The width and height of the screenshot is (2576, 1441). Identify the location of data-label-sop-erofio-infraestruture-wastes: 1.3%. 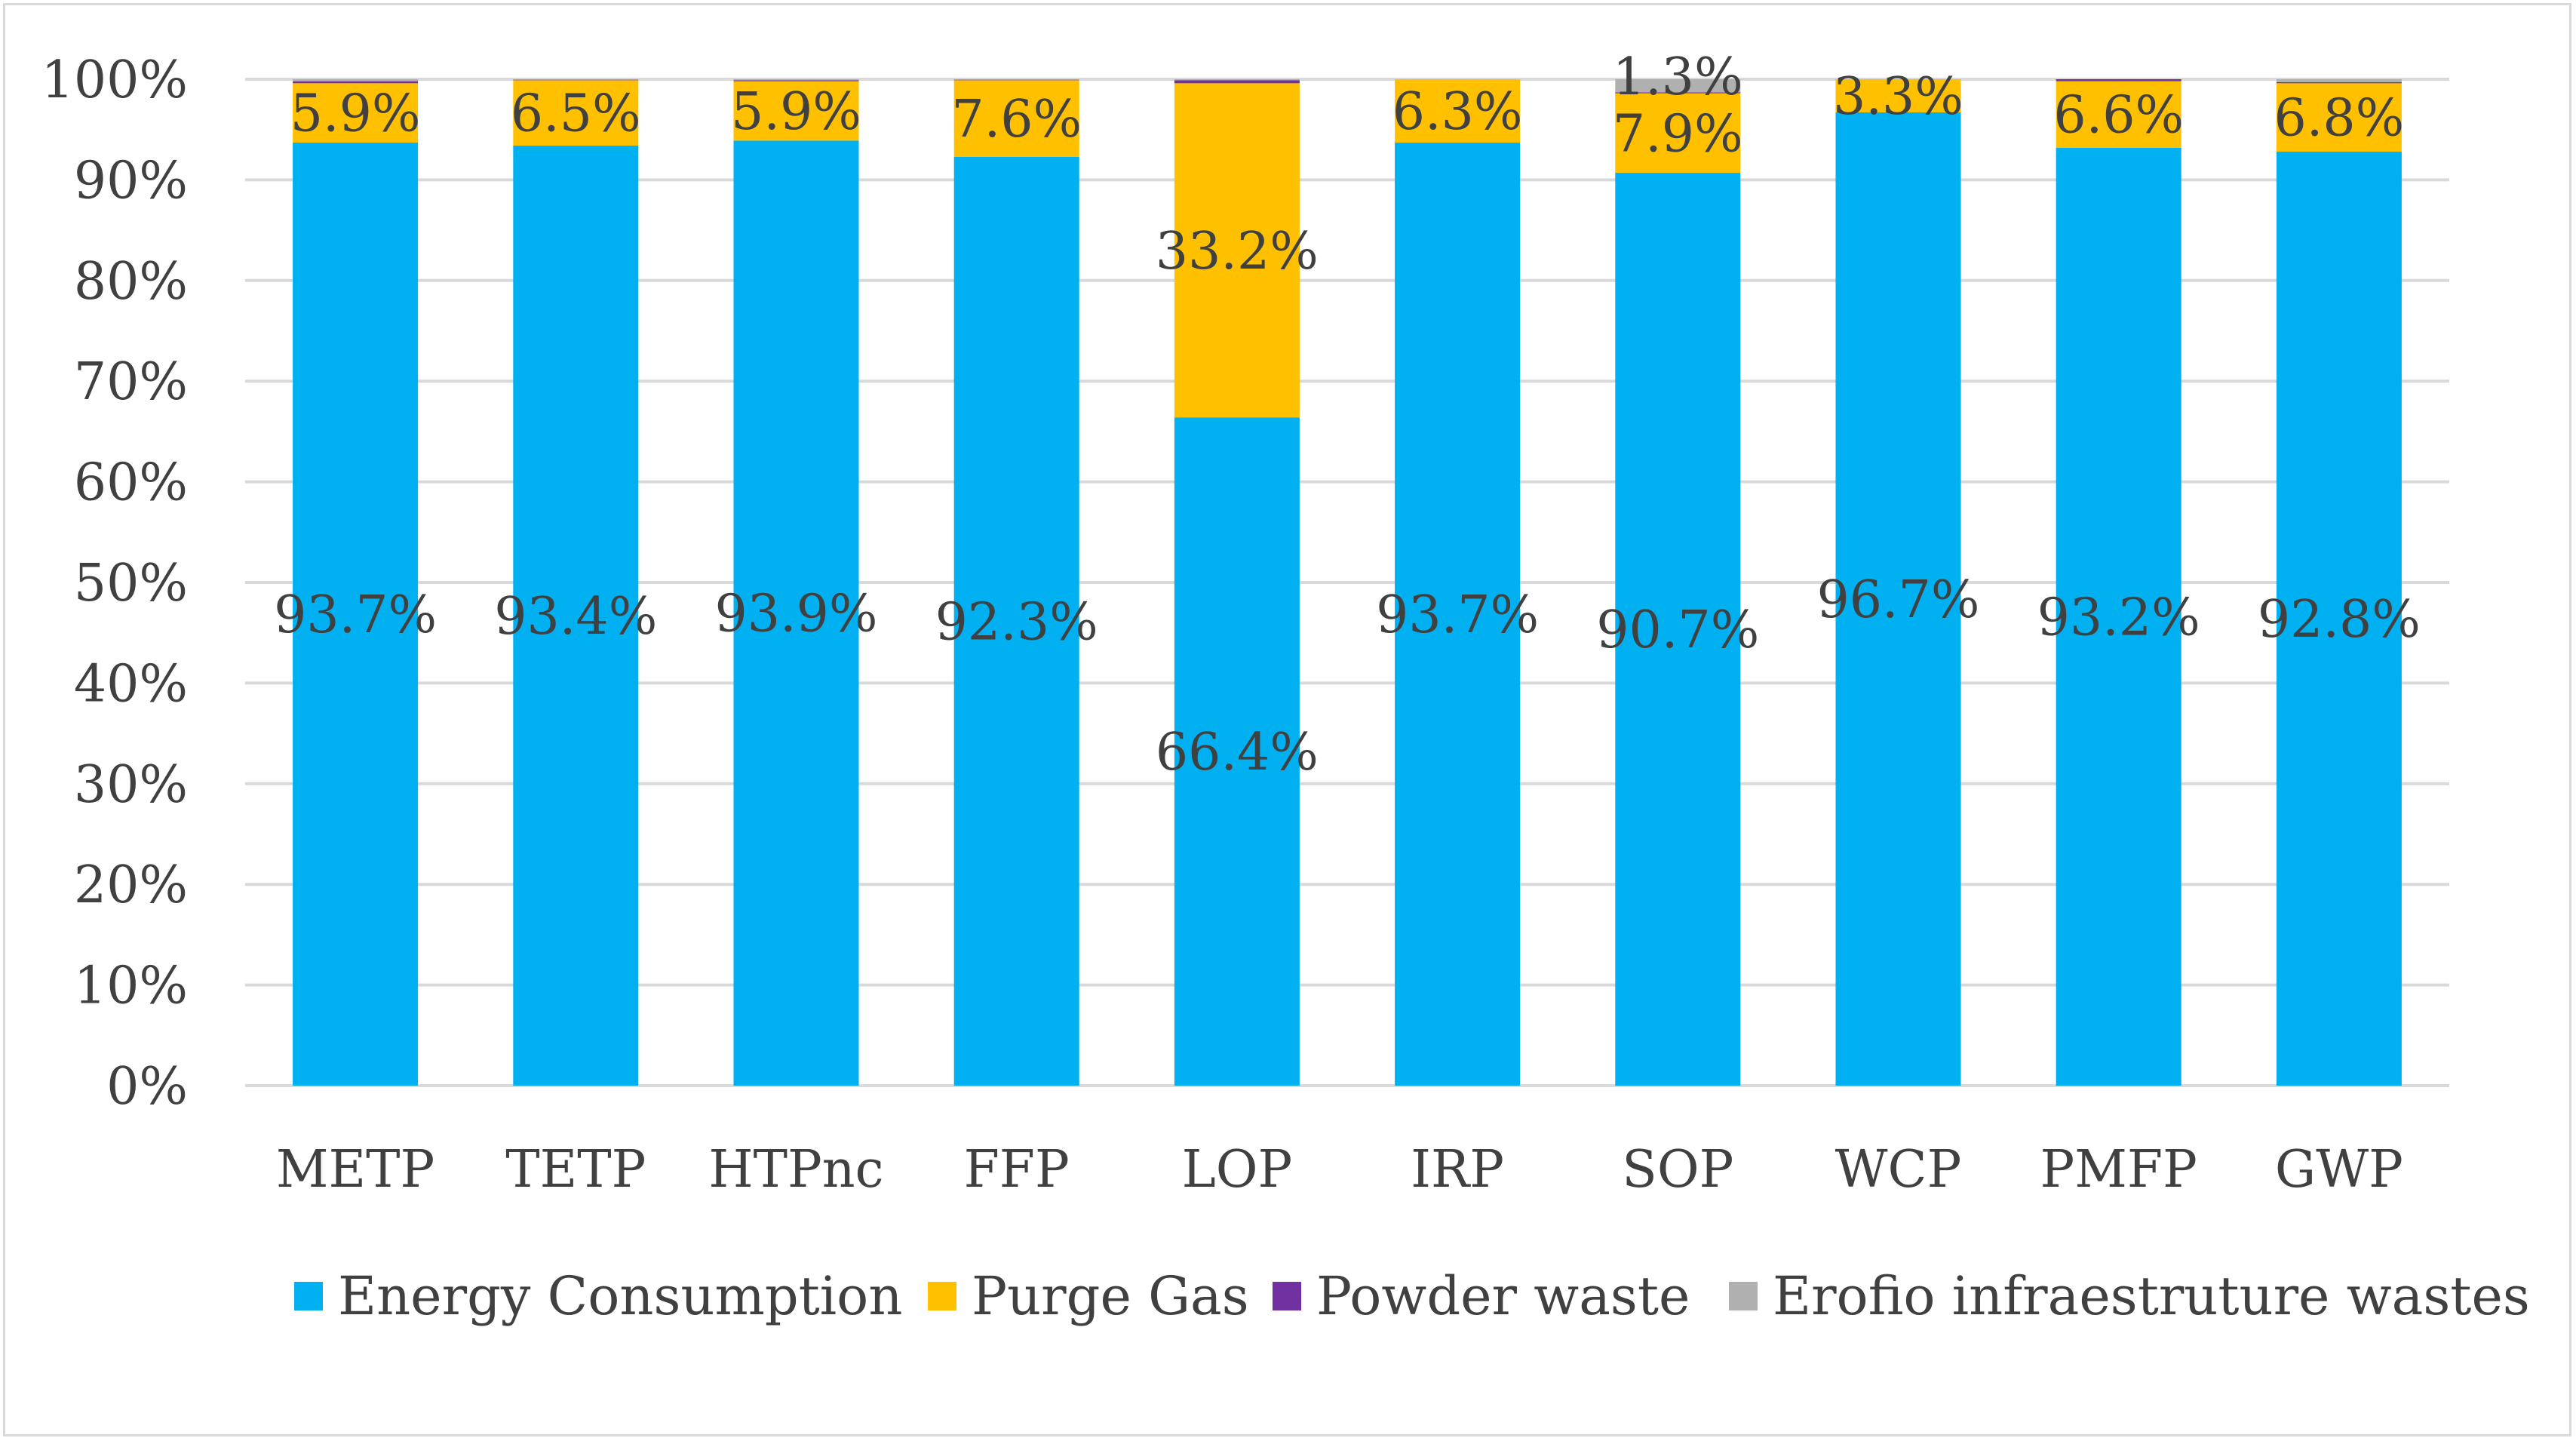
(1678, 77).